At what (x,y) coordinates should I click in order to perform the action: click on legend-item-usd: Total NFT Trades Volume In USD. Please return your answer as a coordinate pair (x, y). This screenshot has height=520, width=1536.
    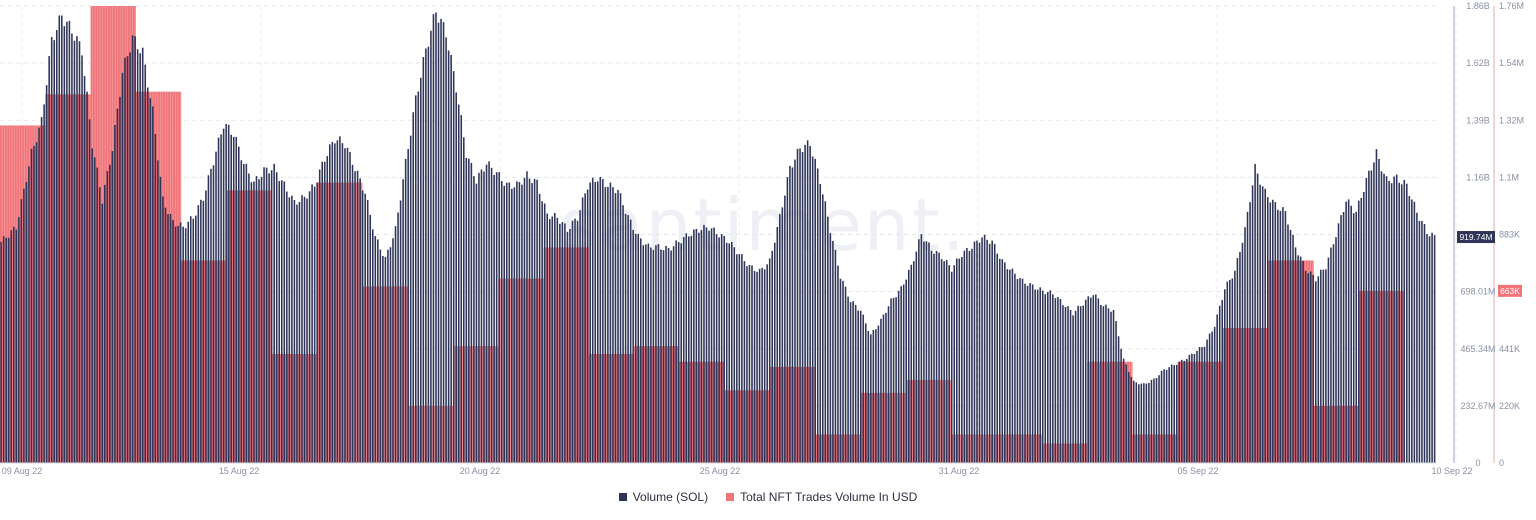
    Looking at the image, I should click on (821, 497).